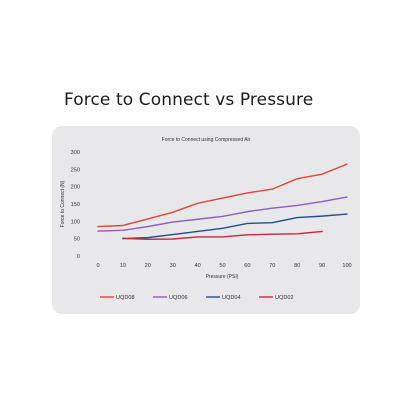 The height and width of the screenshot is (410, 410). Describe the element at coordinates (206, 140) in the screenshot. I see `chart-title: Force to Connect using Compressed Air` at that location.